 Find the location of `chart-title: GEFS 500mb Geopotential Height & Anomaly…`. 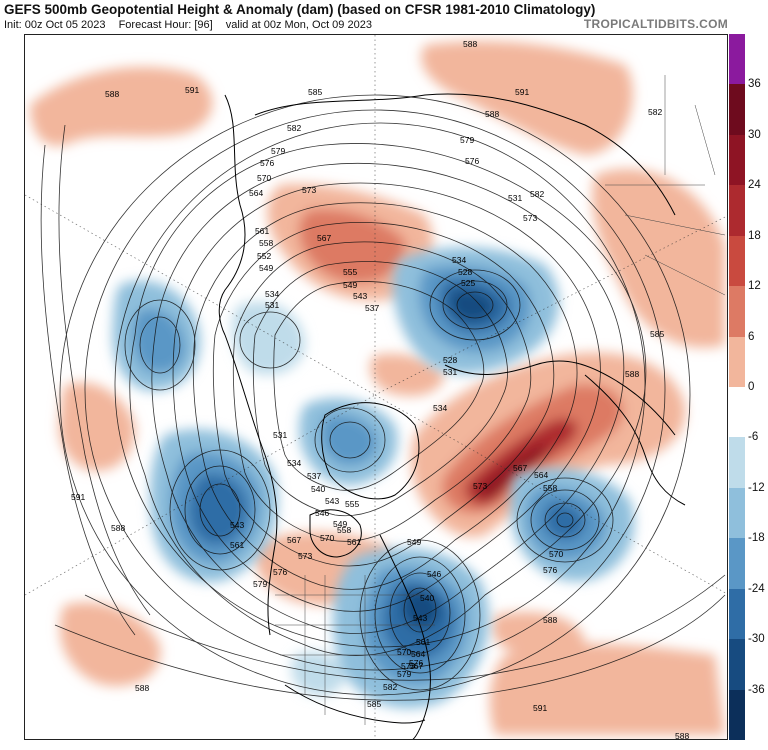

chart-title: GEFS 500mb Geopotential Height & Anomaly… is located at coordinates (300, 9).